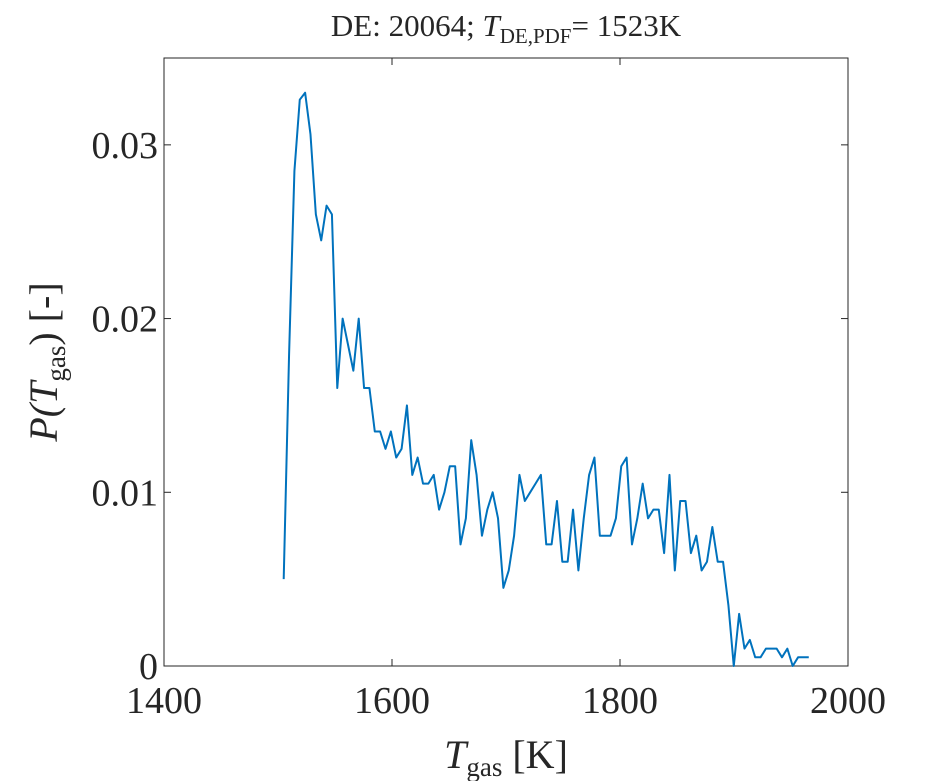 This screenshot has height=781, width=938. What do you see at coordinates (626, 25) in the screenshot?
I see `title-suffix: = 1523K` at bounding box center [626, 25].